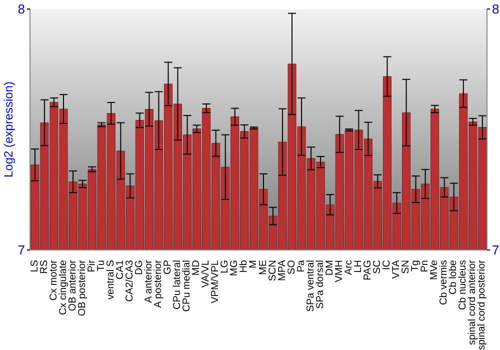 The width and height of the screenshot is (500, 350). Describe the element at coordinates (358, 266) in the screenshot. I see `x-tick-label: LH` at that location.